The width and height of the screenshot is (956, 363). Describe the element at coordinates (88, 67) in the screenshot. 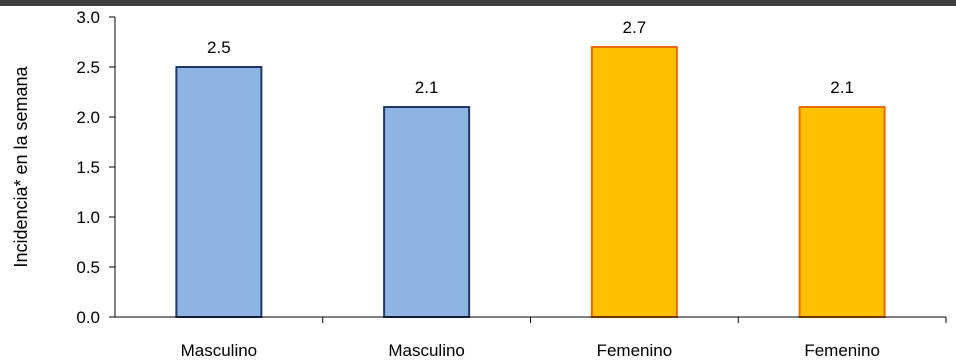

I see `y-tick-label: 2.5` at that location.